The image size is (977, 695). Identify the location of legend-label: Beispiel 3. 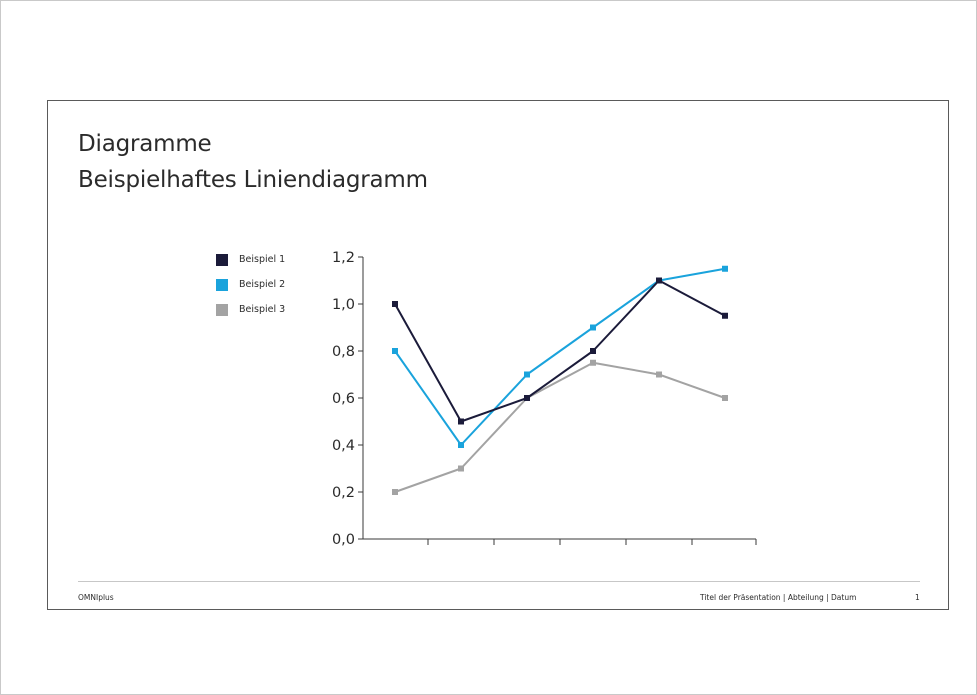
(262, 309).